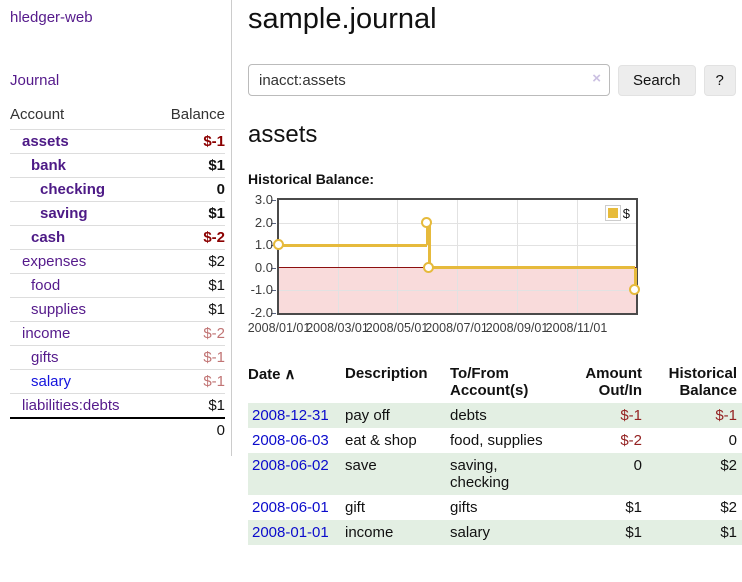 This screenshot has height=582, width=742. What do you see at coordinates (48, 237) in the screenshot?
I see `account-link: cash` at bounding box center [48, 237].